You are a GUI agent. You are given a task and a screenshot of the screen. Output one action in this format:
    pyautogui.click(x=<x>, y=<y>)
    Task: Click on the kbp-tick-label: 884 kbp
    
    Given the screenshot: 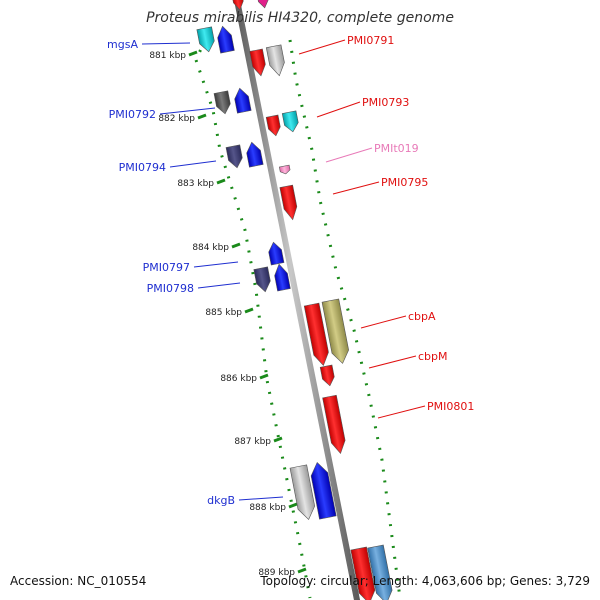 What is the action you would take?
    pyautogui.click(x=210, y=248)
    